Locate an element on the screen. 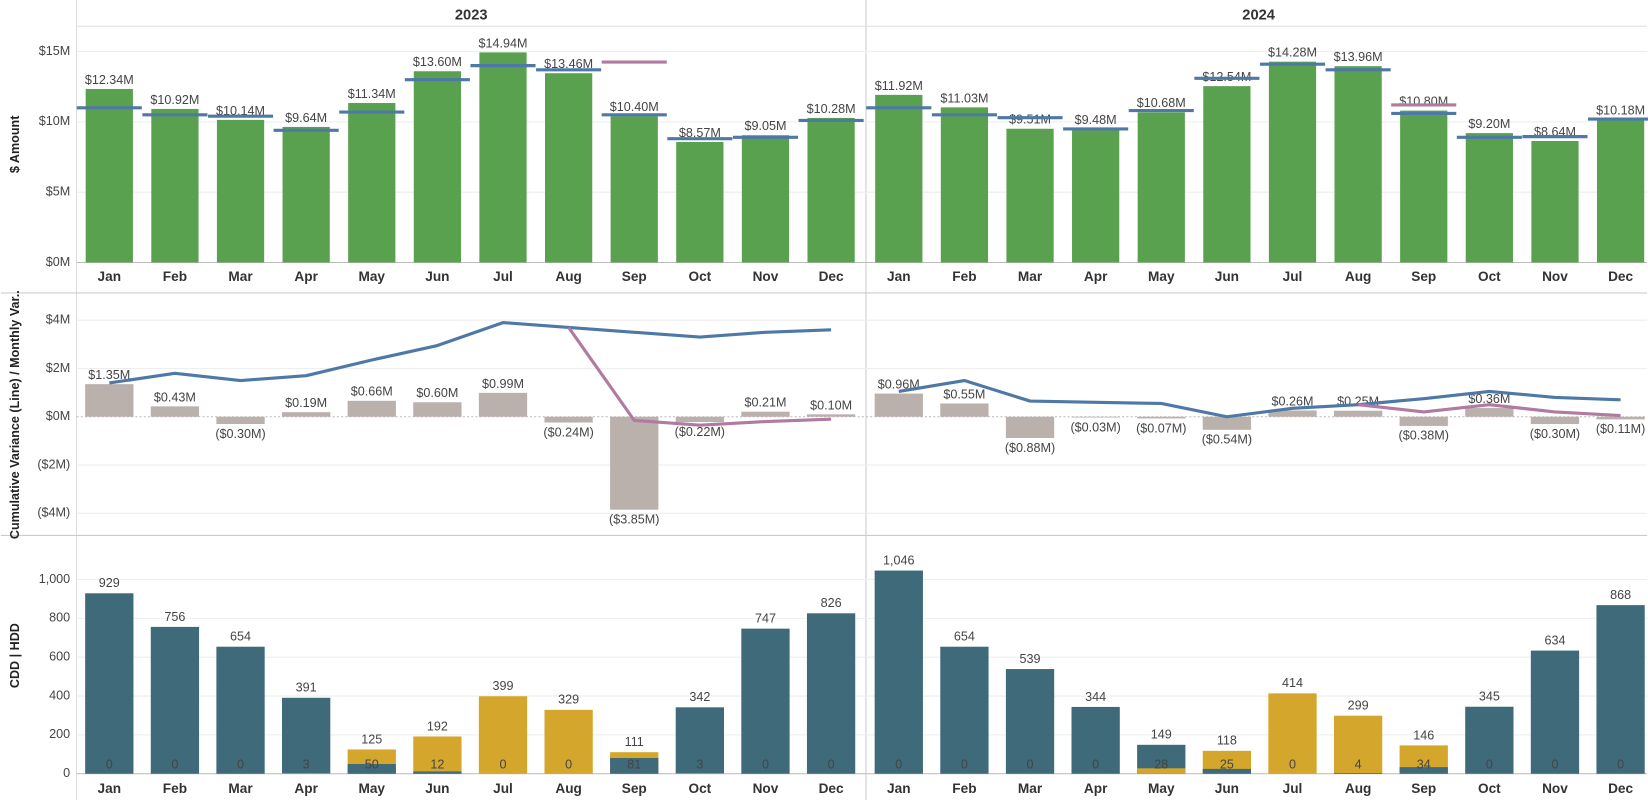 This screenshot has width=1648, height=805. value-label: $13.46M is located at coordinates (568, 64).